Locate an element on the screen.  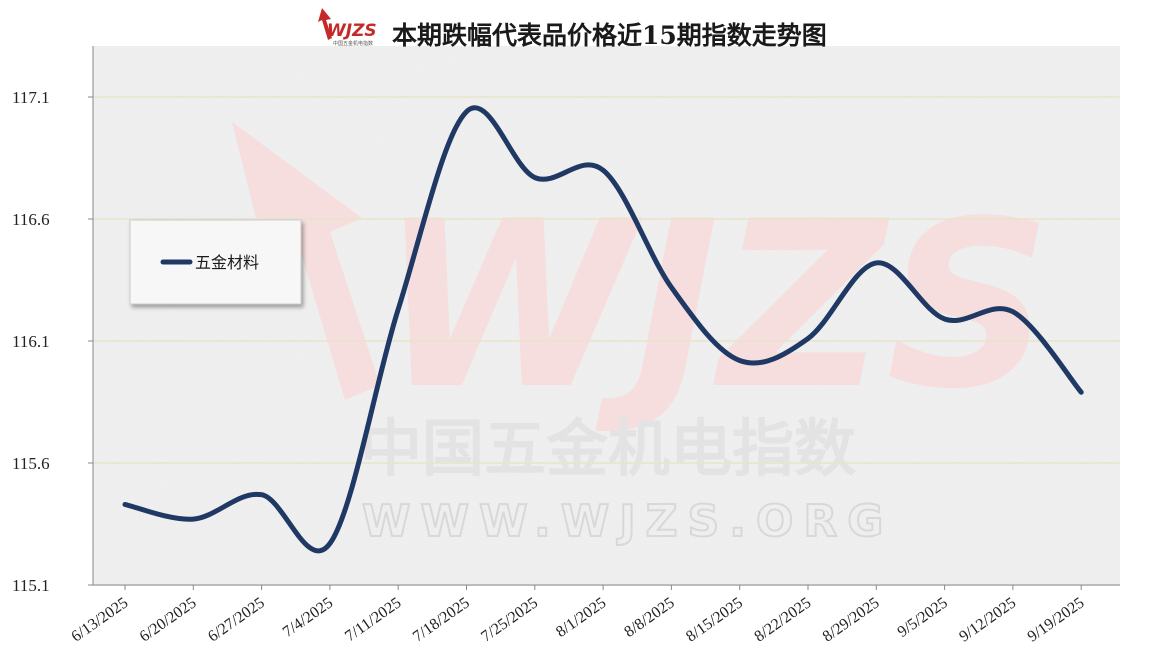
chart-title: 本期跌幅代表品价格近15期指数走势图 is located at coordinates (609, 35).